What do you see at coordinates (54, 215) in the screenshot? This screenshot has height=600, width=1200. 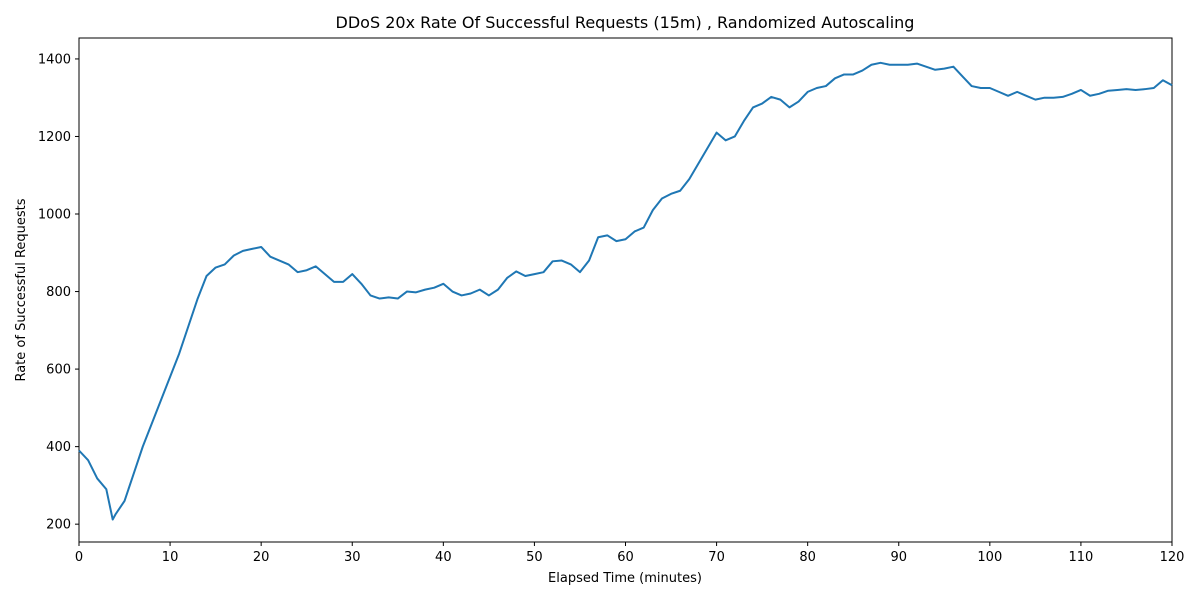 I see `y-tick-label: 1000` at bounding box center [54, 215].